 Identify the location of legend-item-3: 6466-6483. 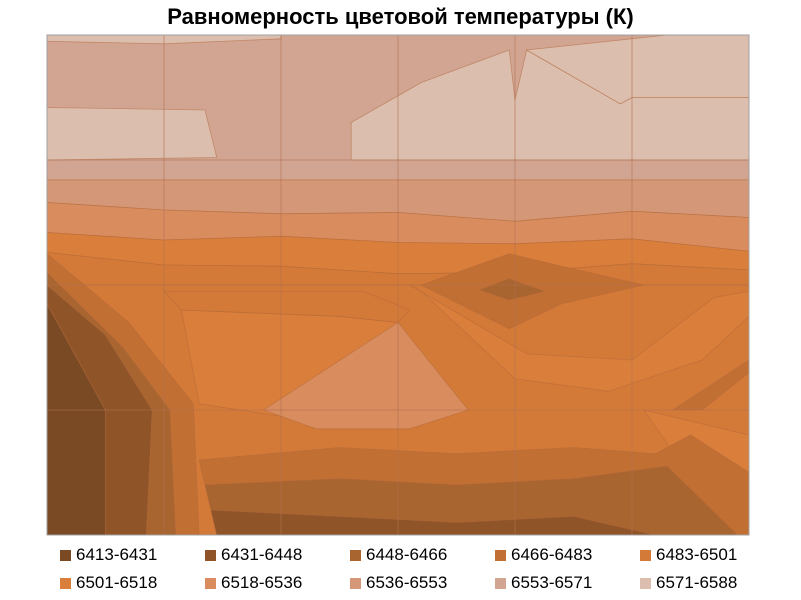
(543, 555).